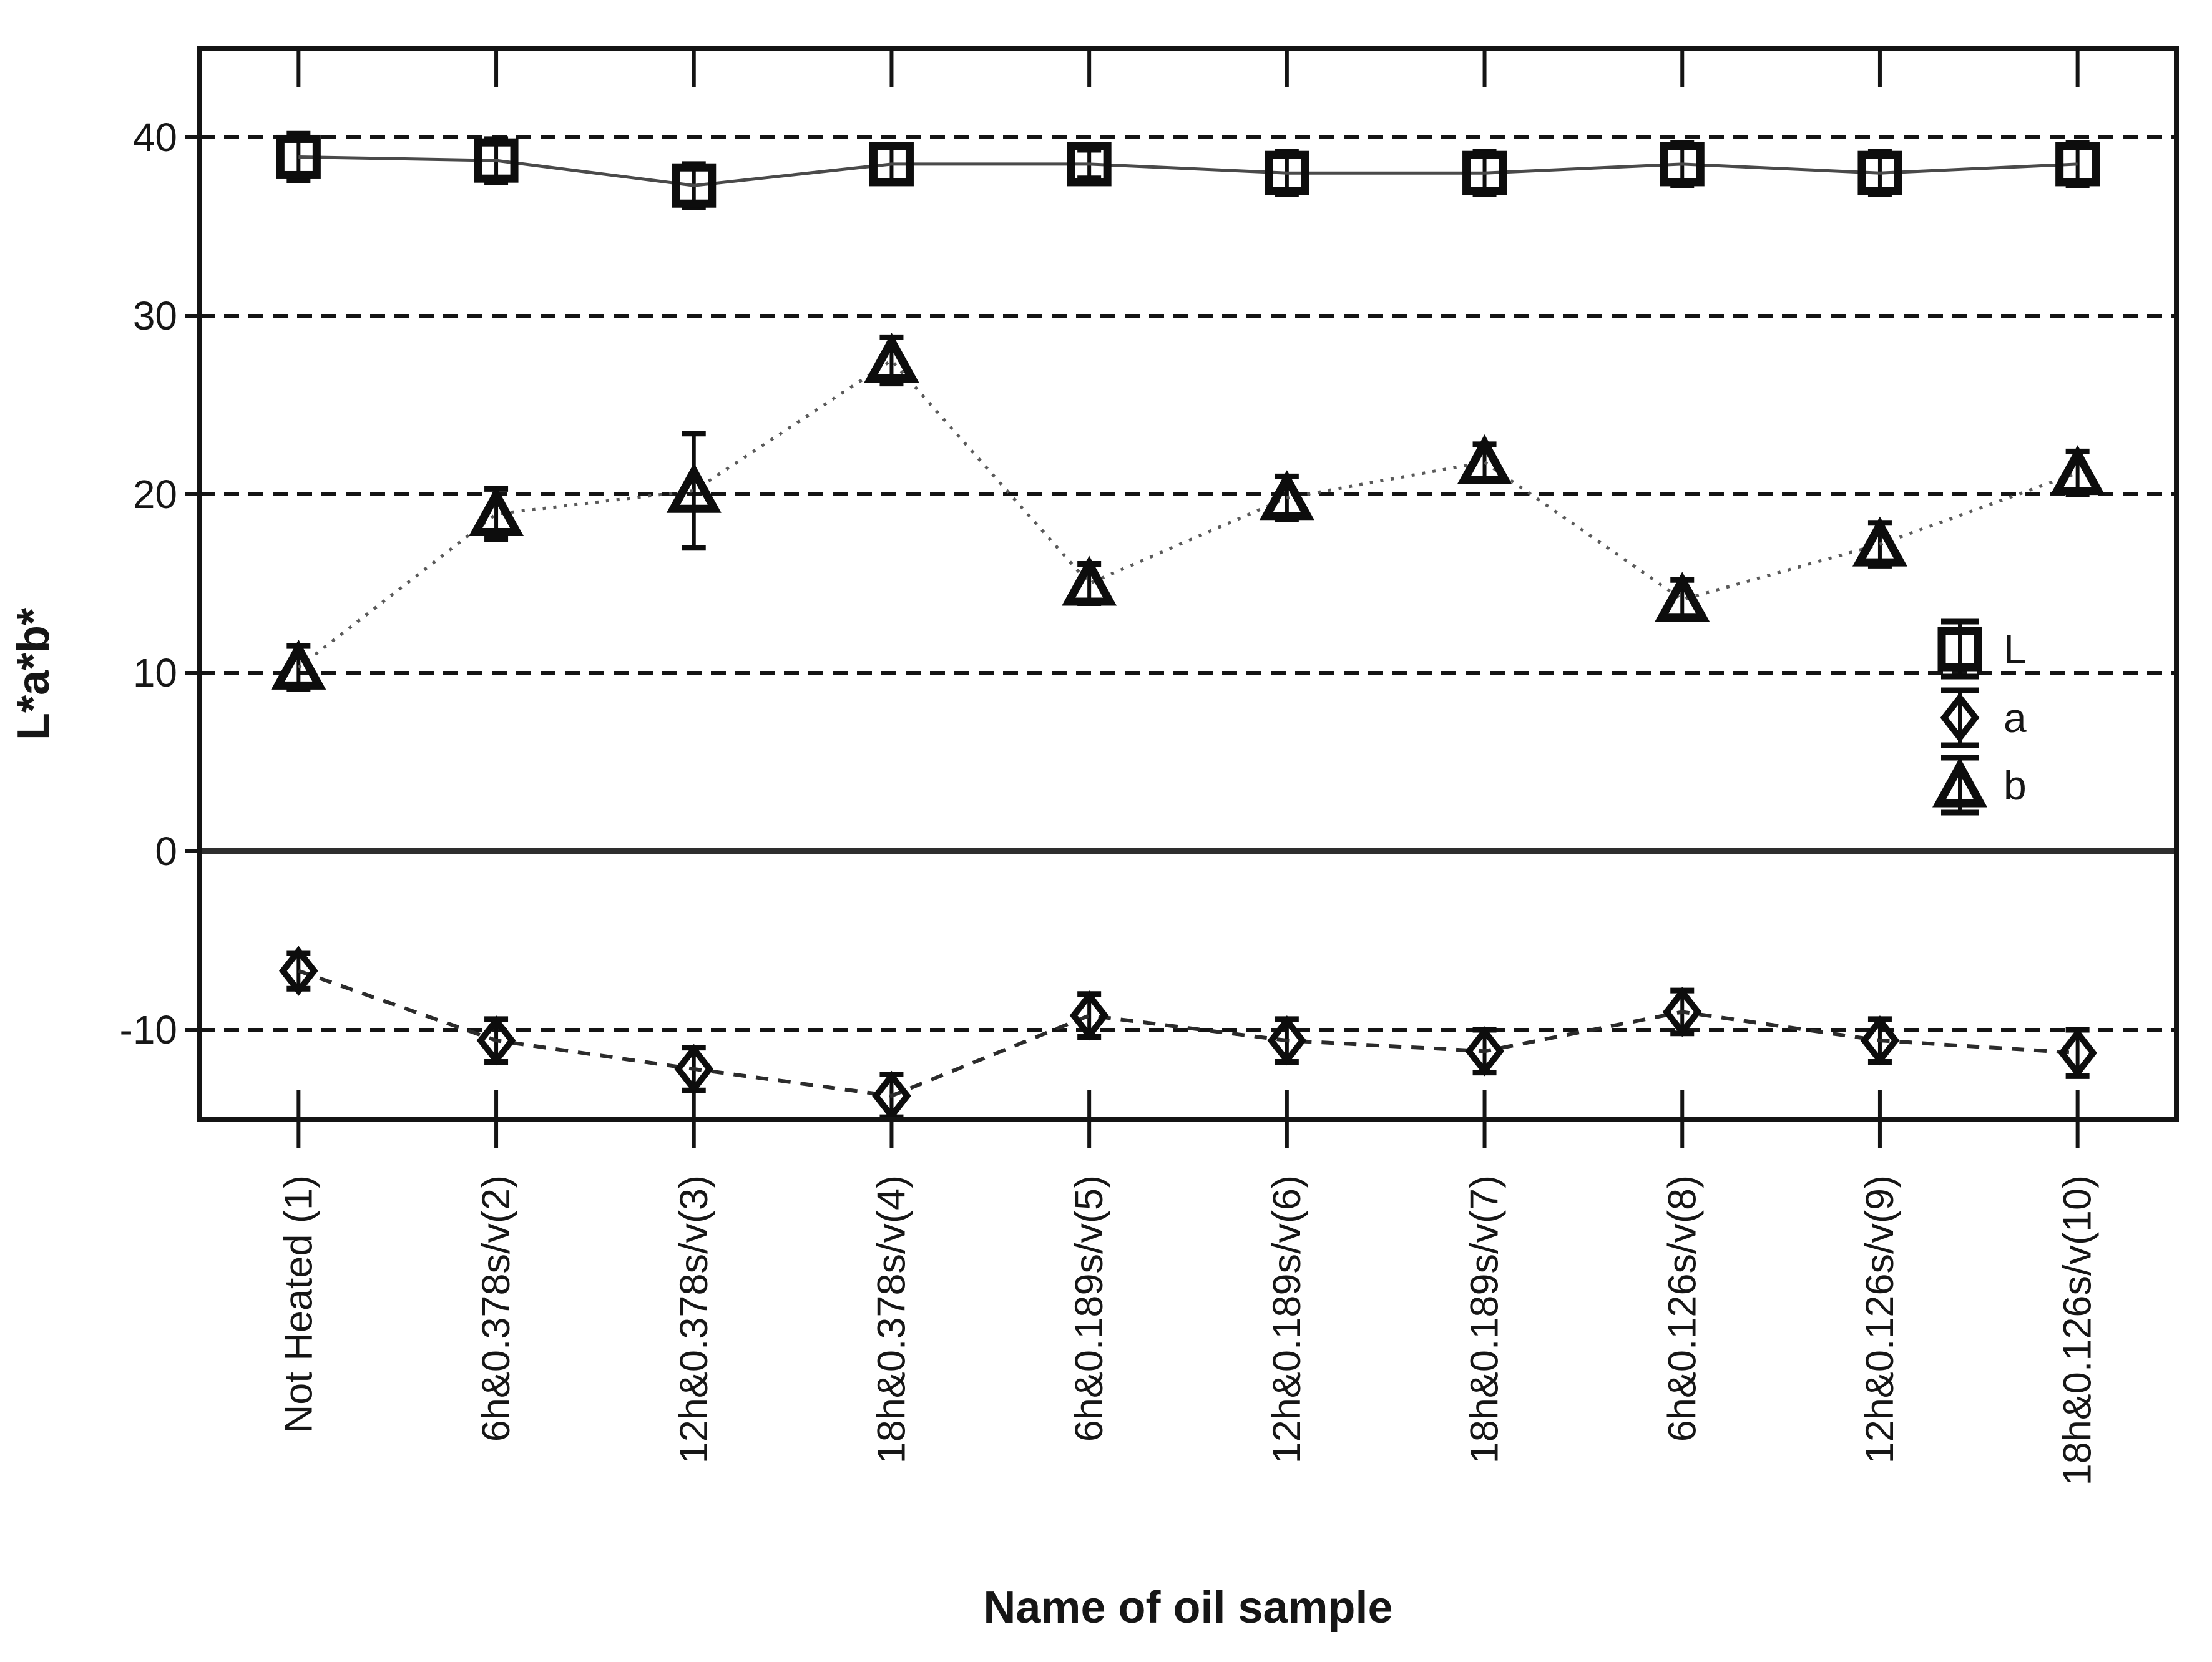 This screenshot has width=2212, height=1662. I want to click on y-tick-label-40: 40, so click(155, 137).